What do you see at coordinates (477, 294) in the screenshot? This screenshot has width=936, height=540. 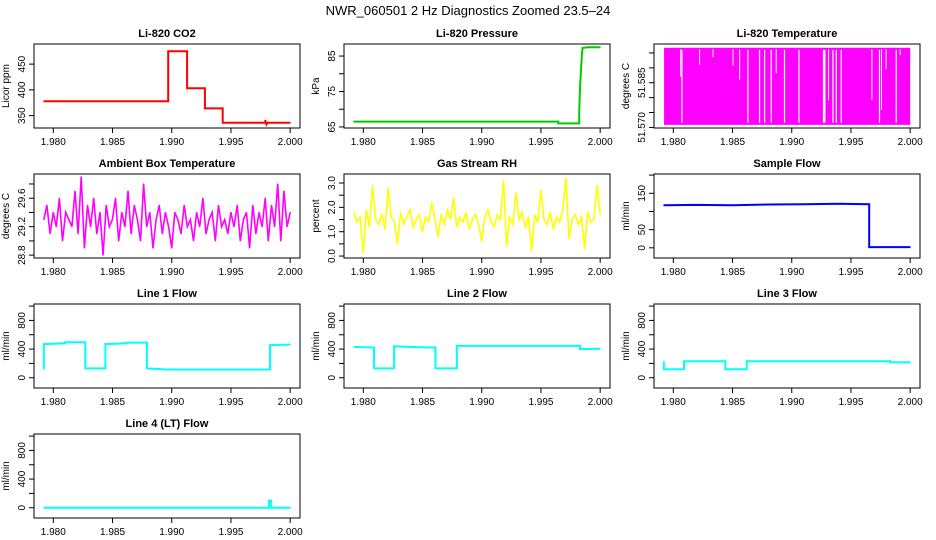 I see `panel-title: Line 2 Flow` at bounding box center [477, 294].